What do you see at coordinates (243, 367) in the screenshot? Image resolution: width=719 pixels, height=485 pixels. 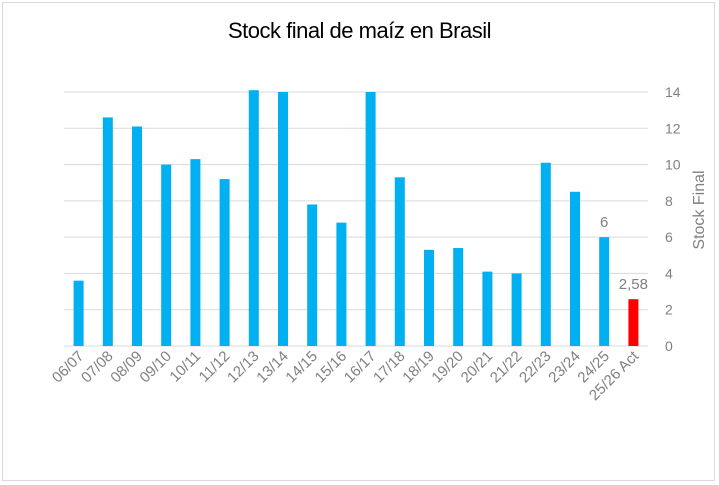 I see `x-tick-label: 12/13` at bounding box center [243, 367].